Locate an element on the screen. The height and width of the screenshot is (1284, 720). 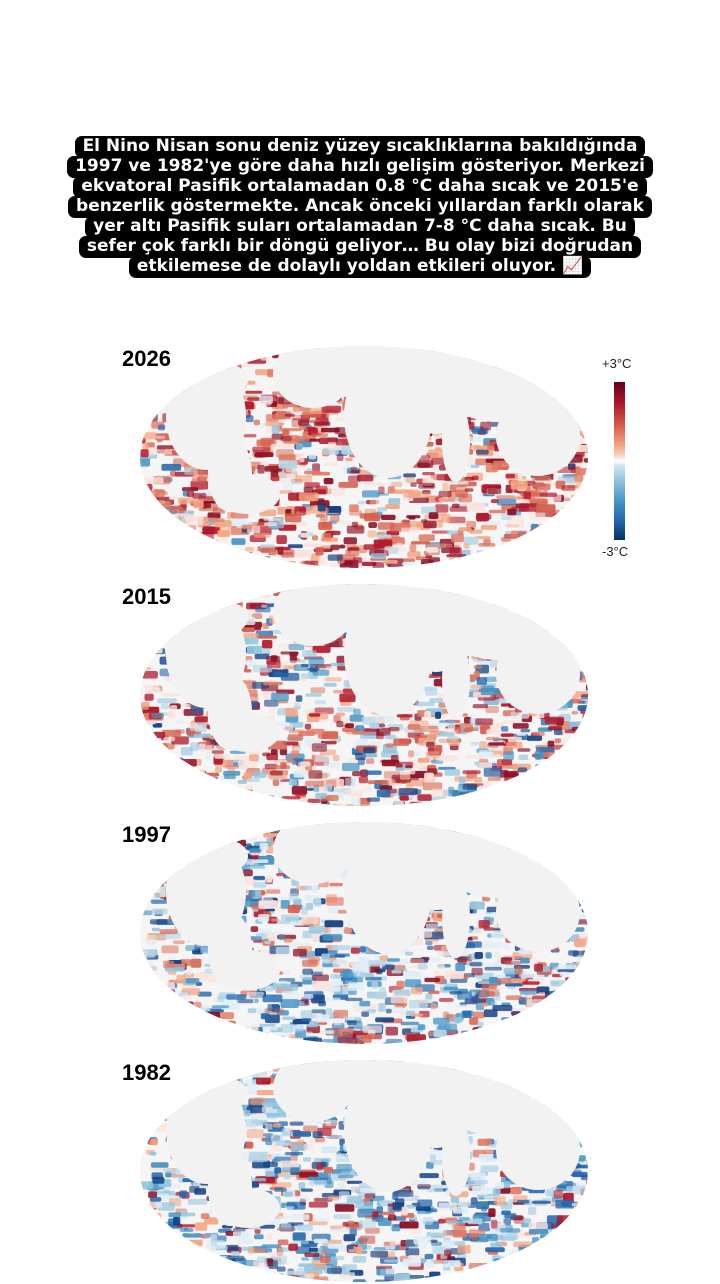
land-mass is located at coordinates (566, 878).